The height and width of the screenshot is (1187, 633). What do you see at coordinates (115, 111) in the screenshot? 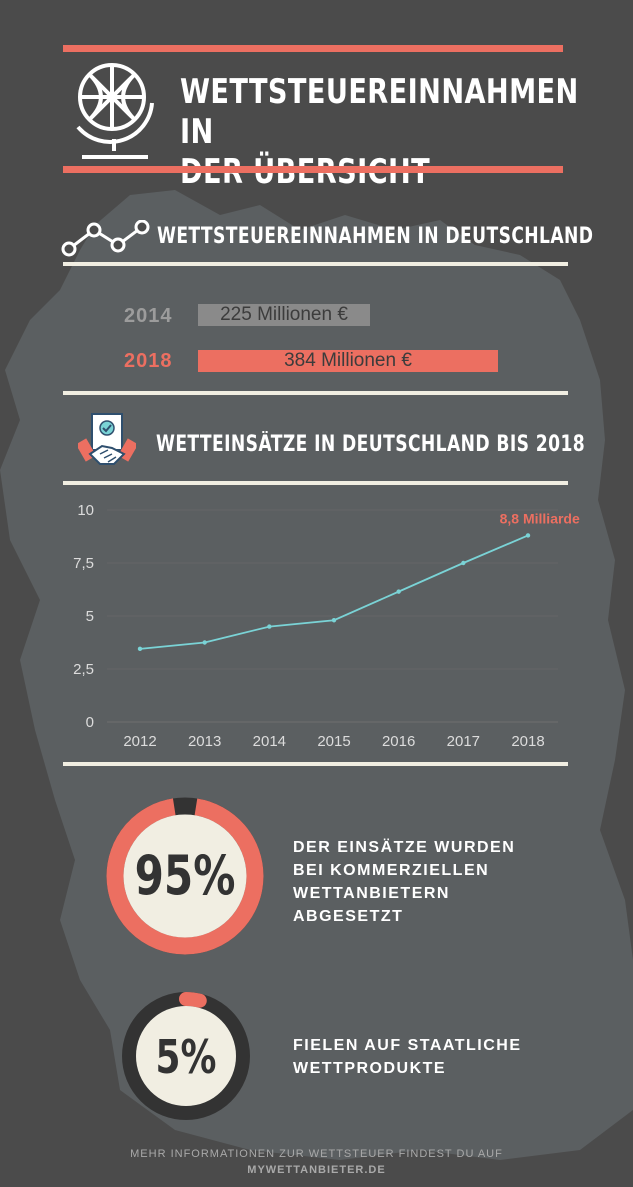
I see `globe-icon` at bounding box center [115, 111].